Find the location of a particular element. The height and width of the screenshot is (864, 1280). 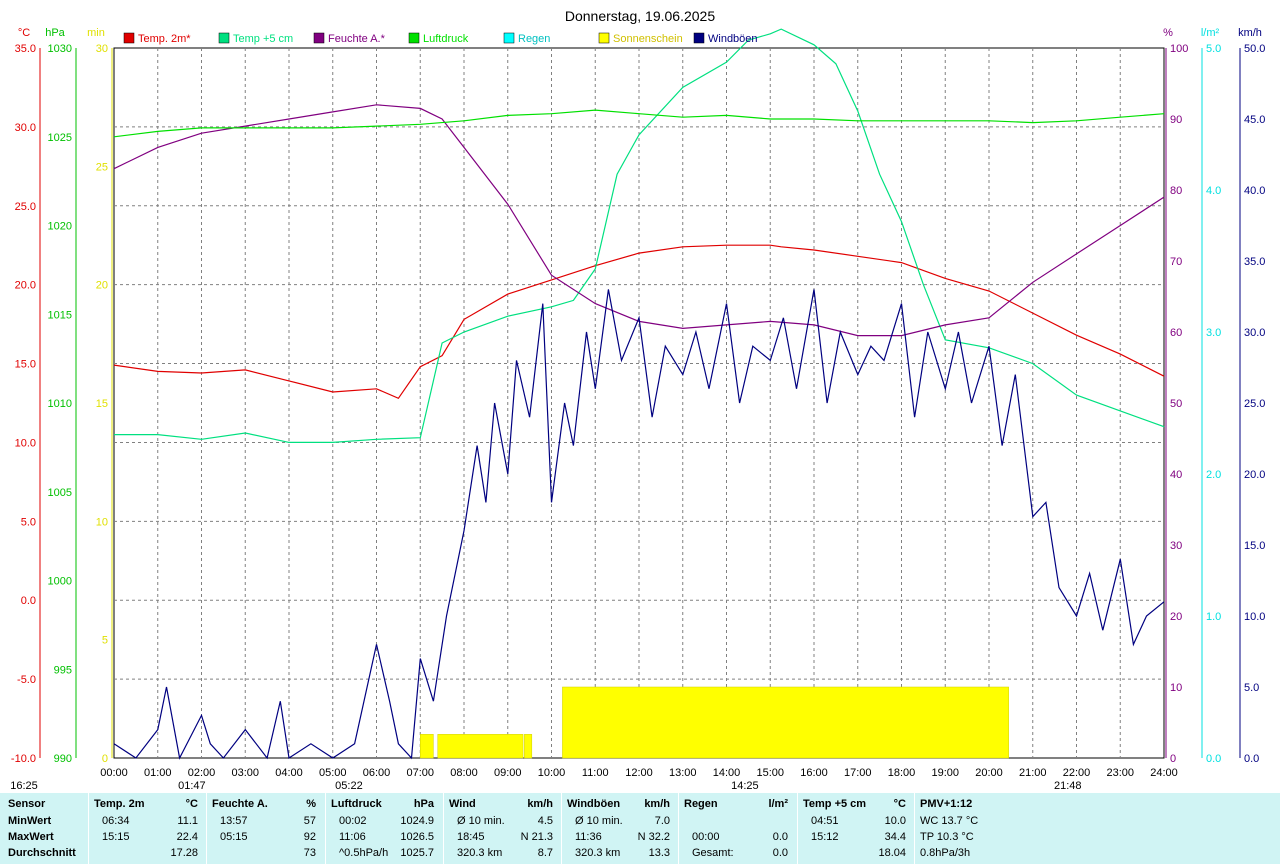

stats-header-unit: l/m² is located at coordinates (778, 804).